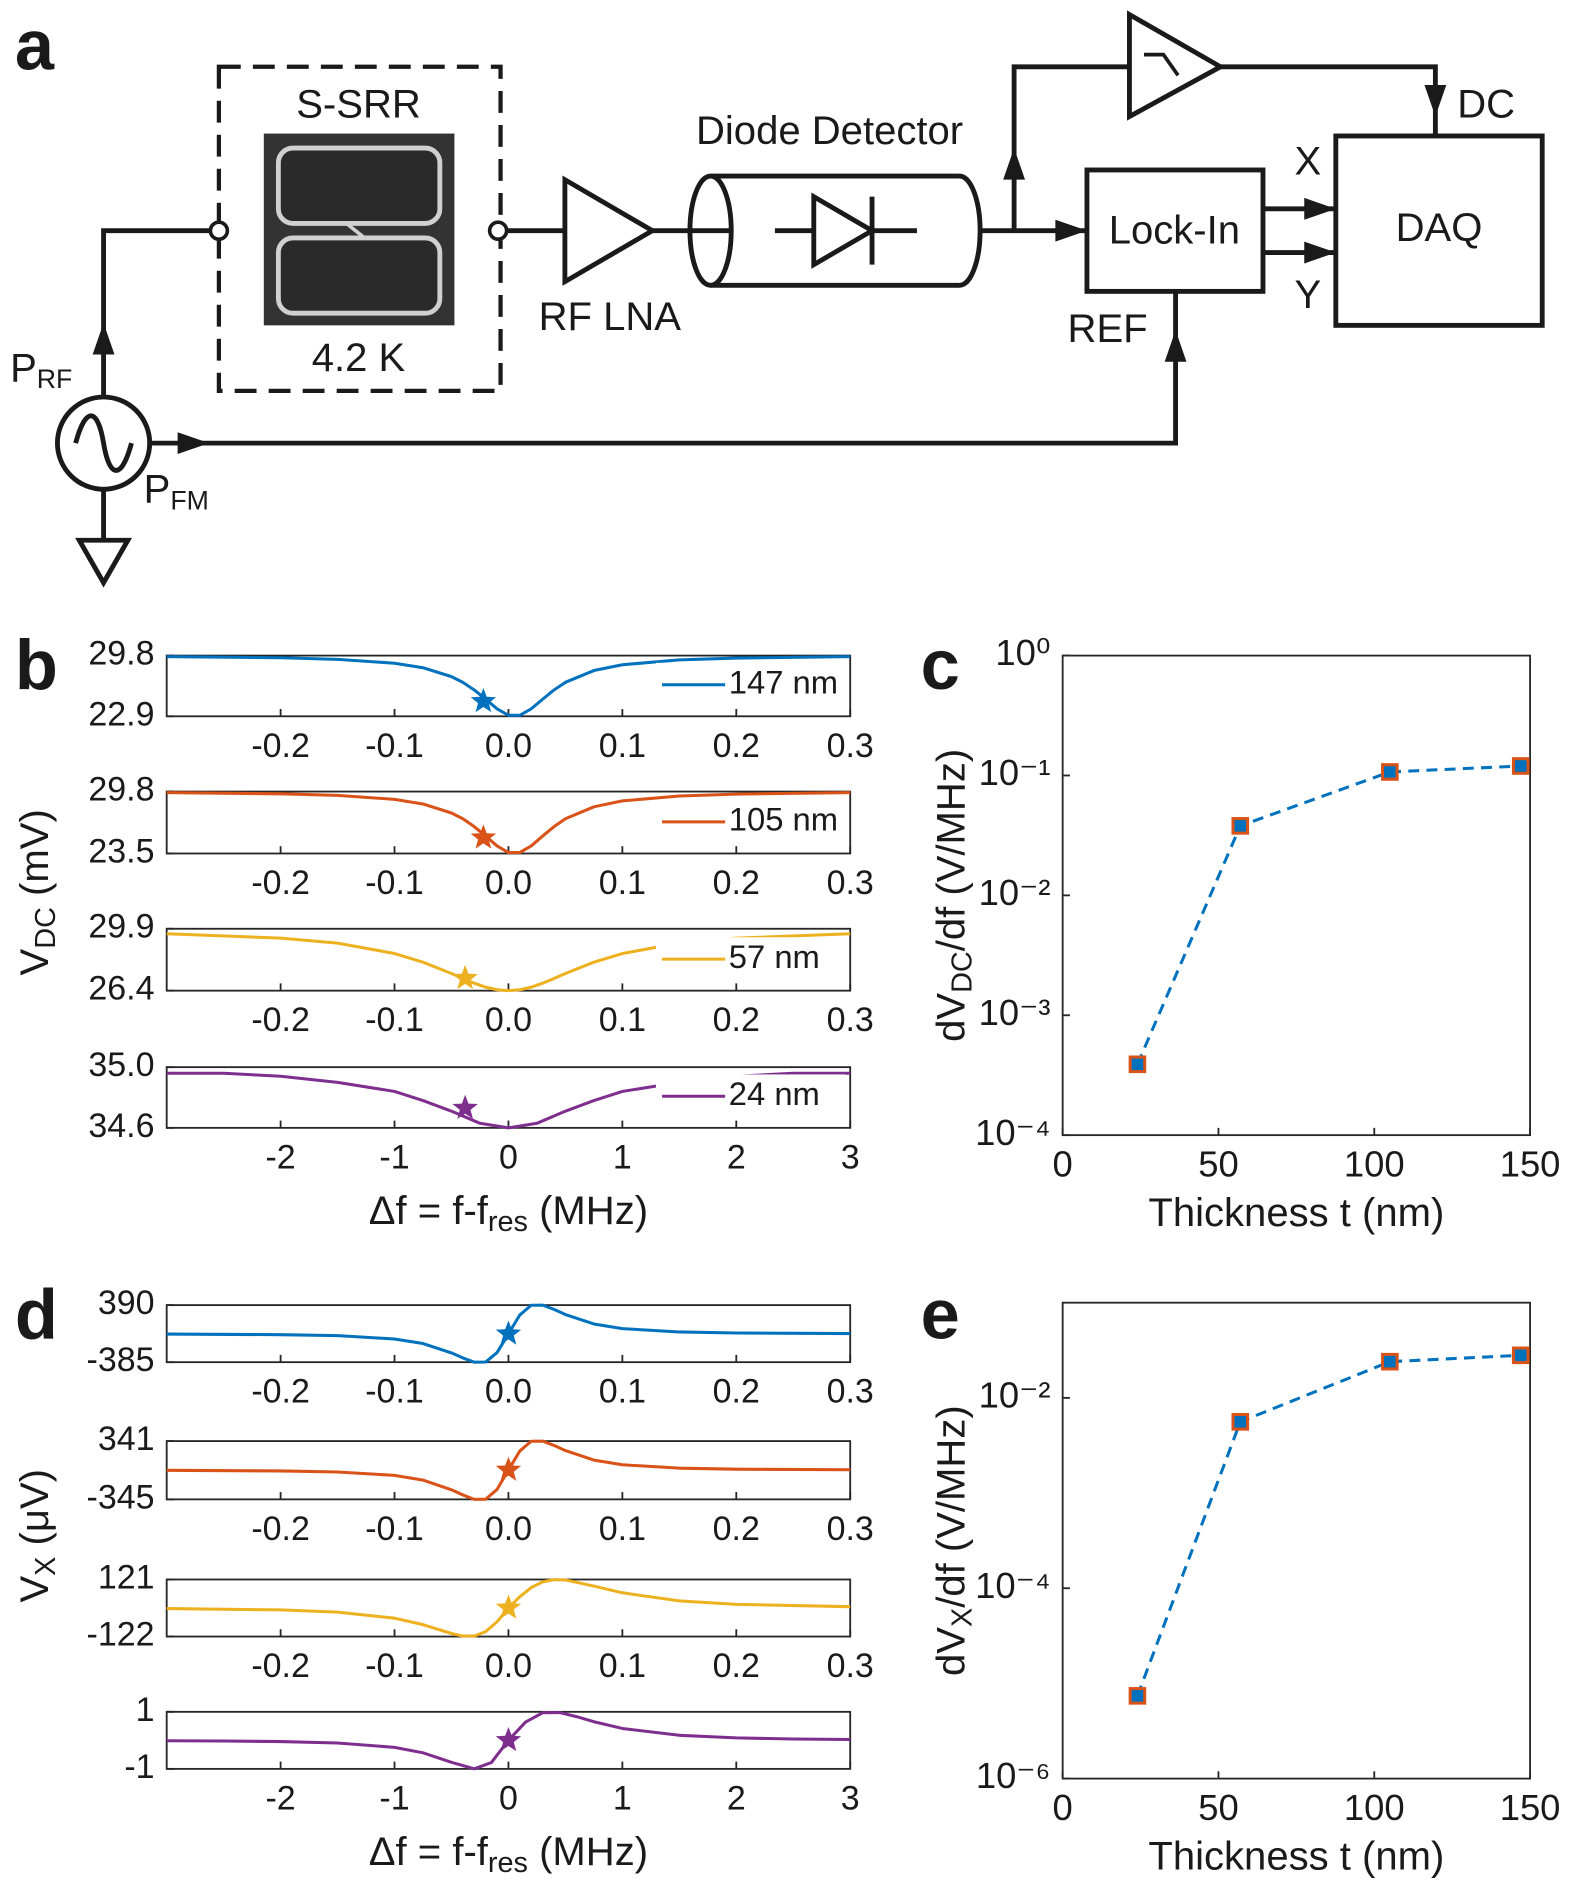  What do you see at coordinates (280, 1157) in the screenshot?
I see `x-tick-label: -2` at bounding box center [280, 1157].